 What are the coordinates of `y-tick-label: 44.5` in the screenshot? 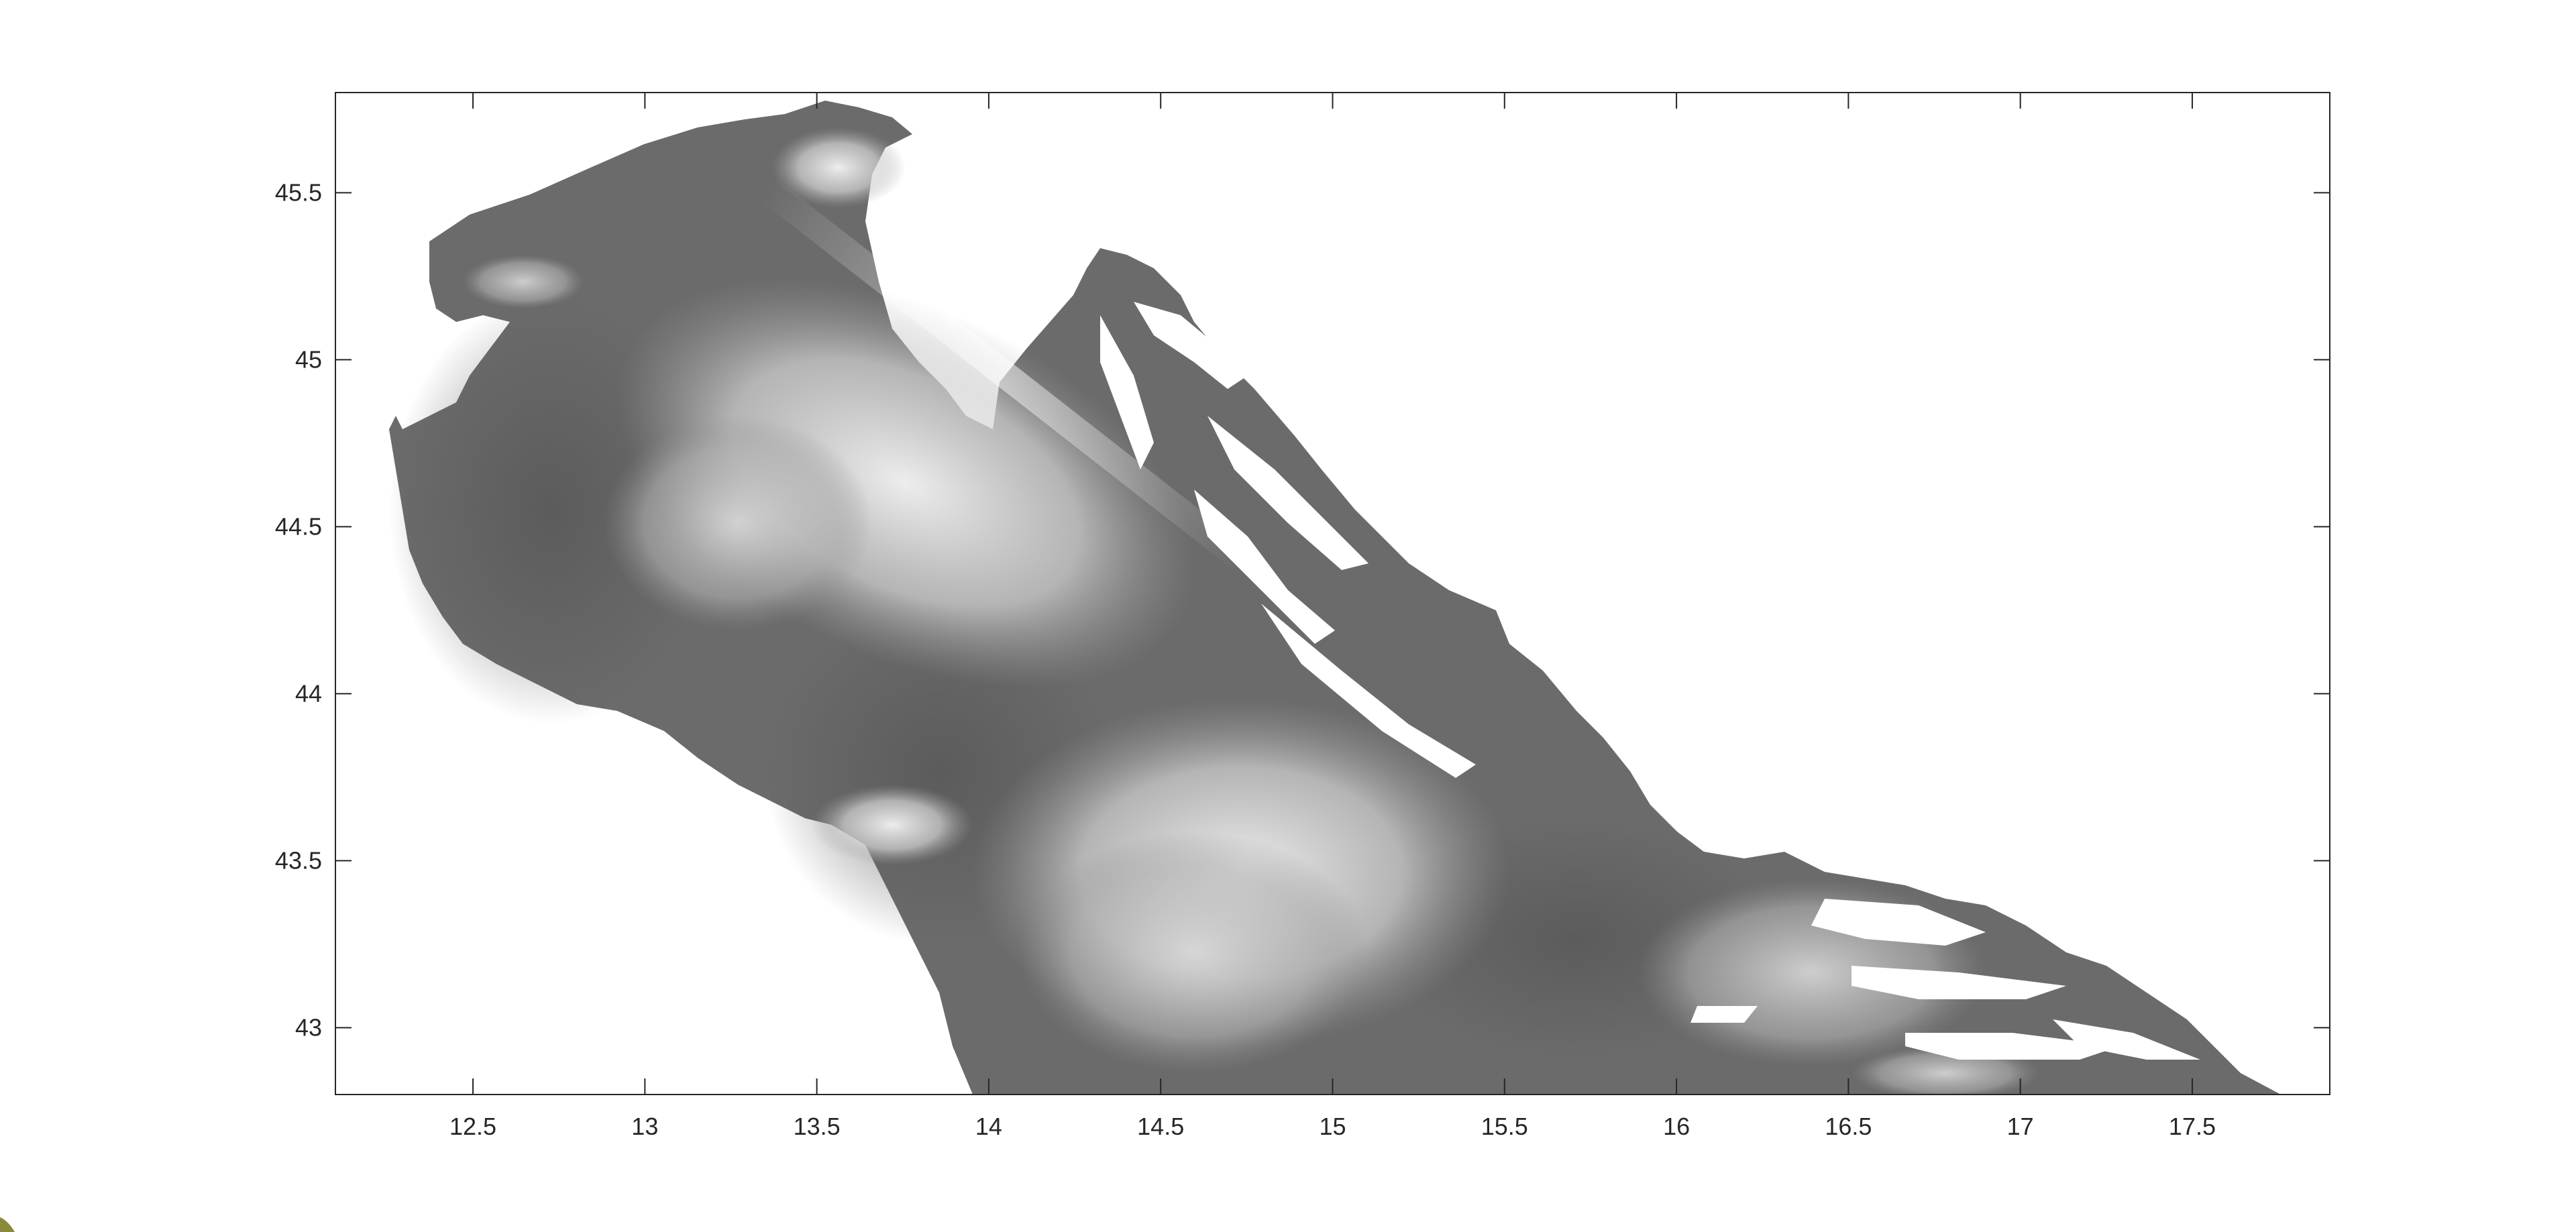 It's located at (298, 526).